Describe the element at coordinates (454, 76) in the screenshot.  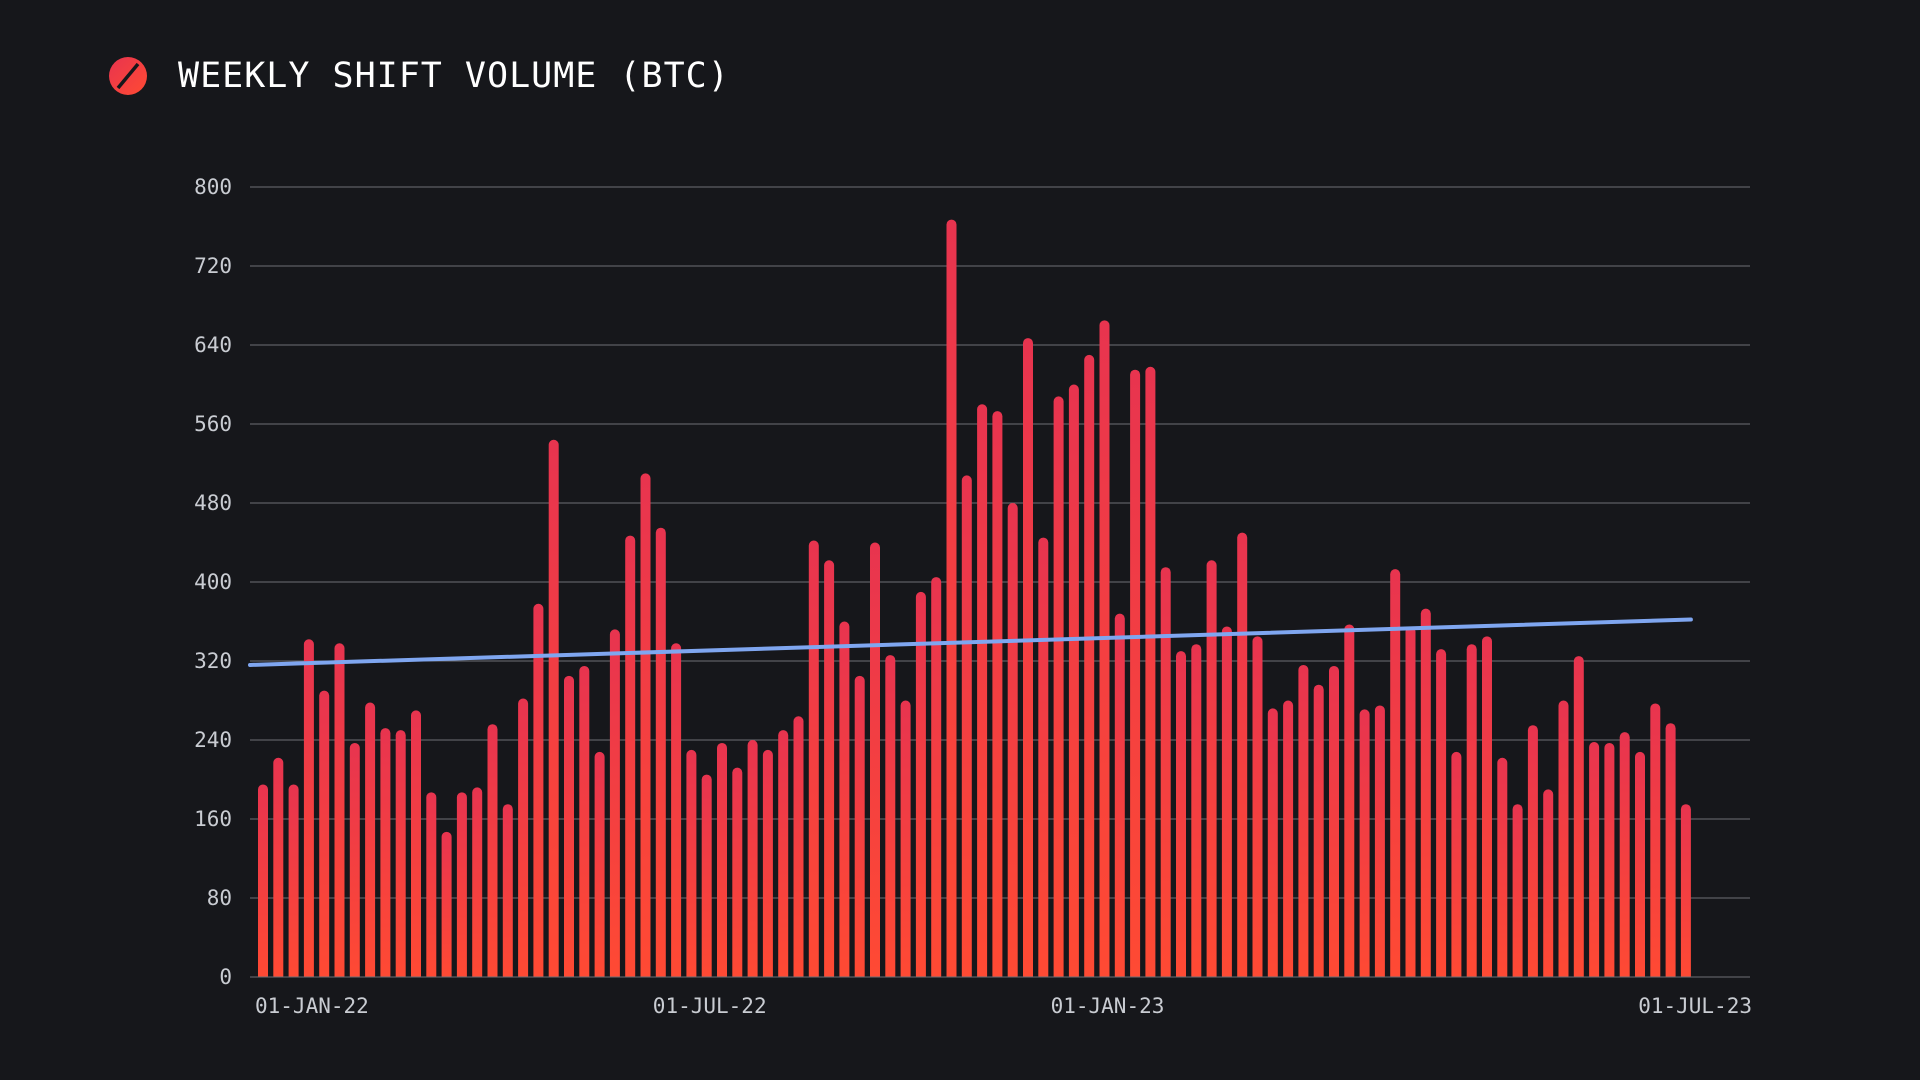
I see `chart-title: WEEKLY SHIFT VOLUME (BTC)` at that location.